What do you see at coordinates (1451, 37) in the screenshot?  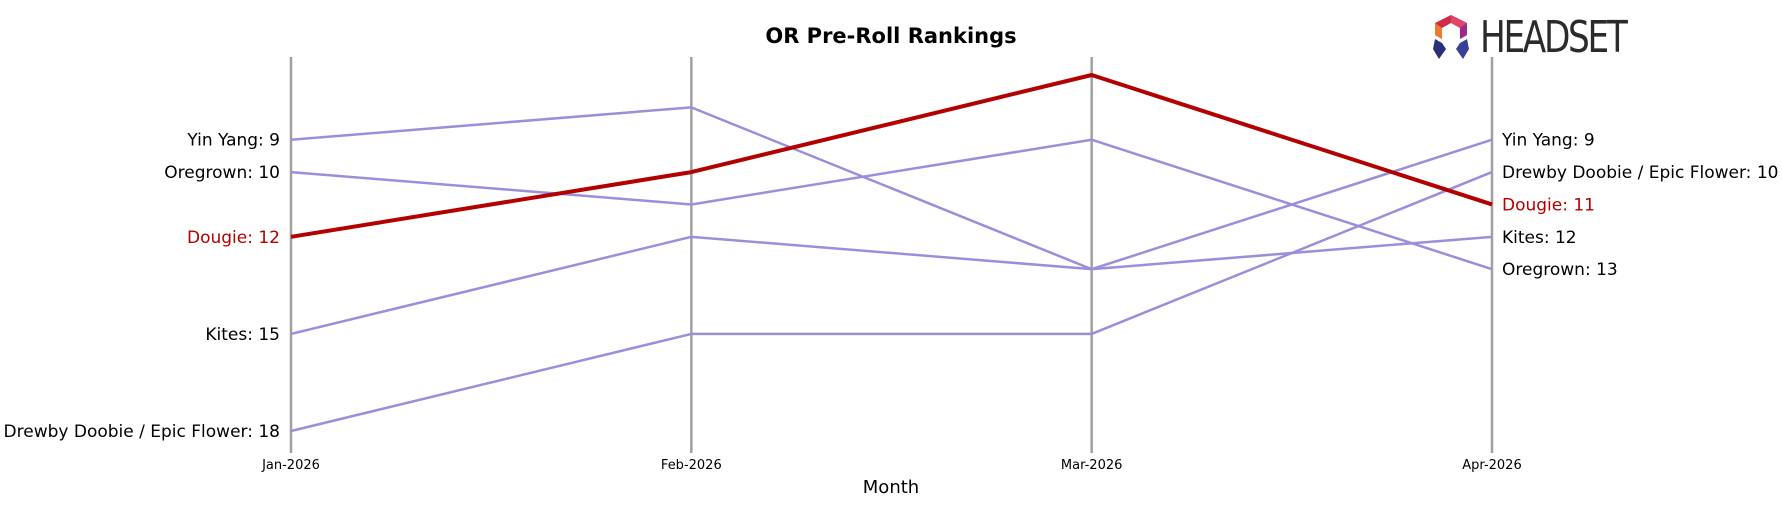 I see `headset-logo-icon` at bounding box center [1451, 37].